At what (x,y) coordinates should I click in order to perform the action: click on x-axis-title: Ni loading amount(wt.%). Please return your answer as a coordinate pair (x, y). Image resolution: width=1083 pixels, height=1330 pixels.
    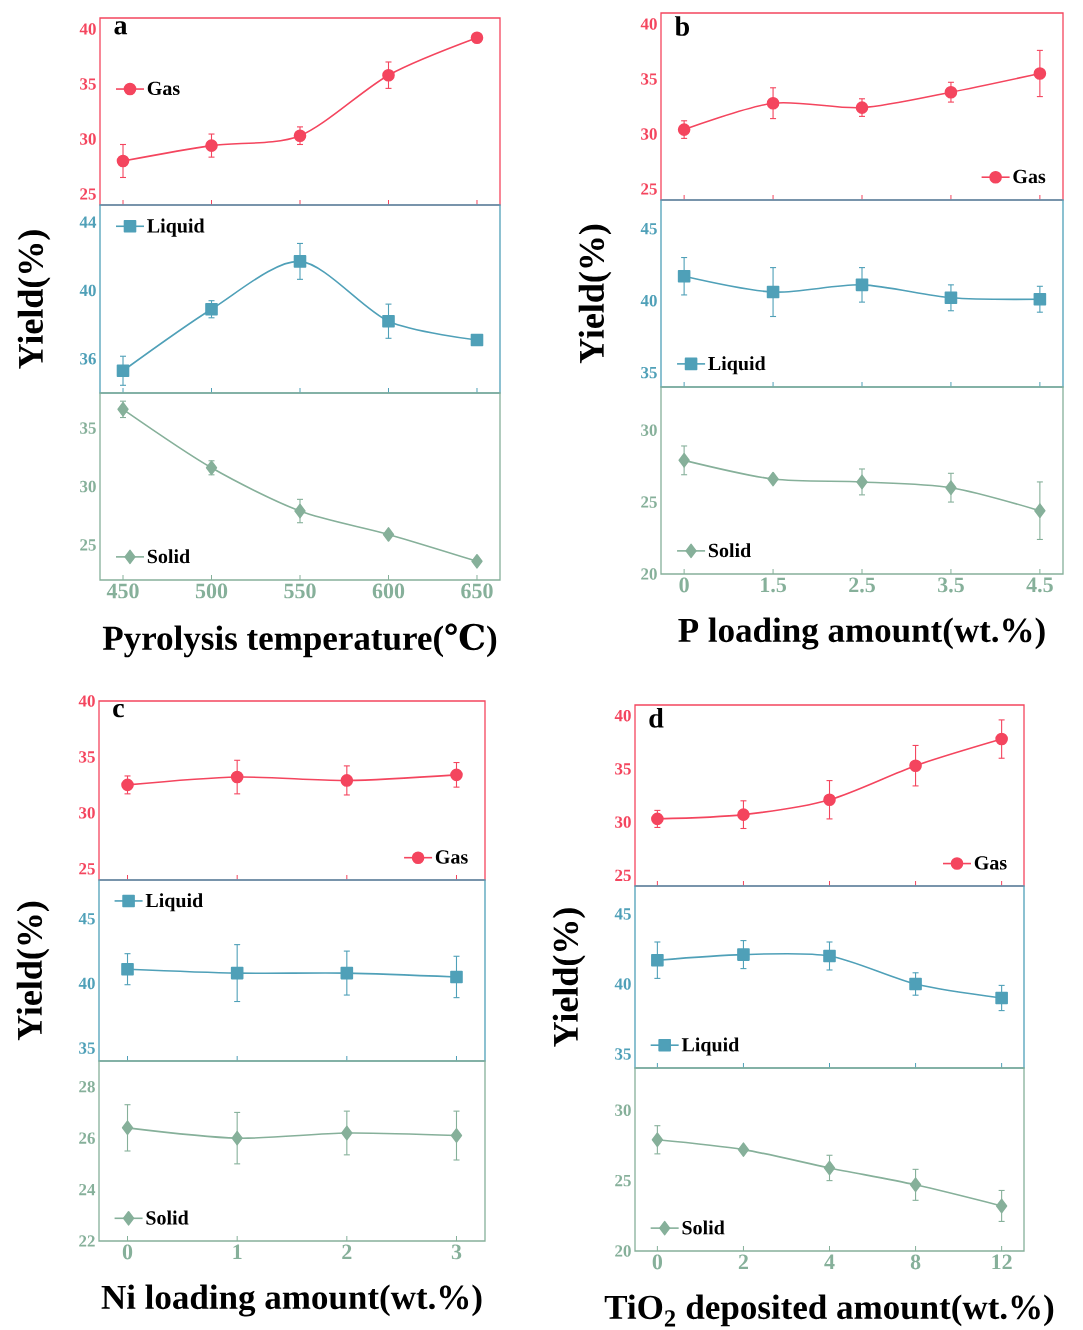
    Looking at the image, I should click on (291, 1300).